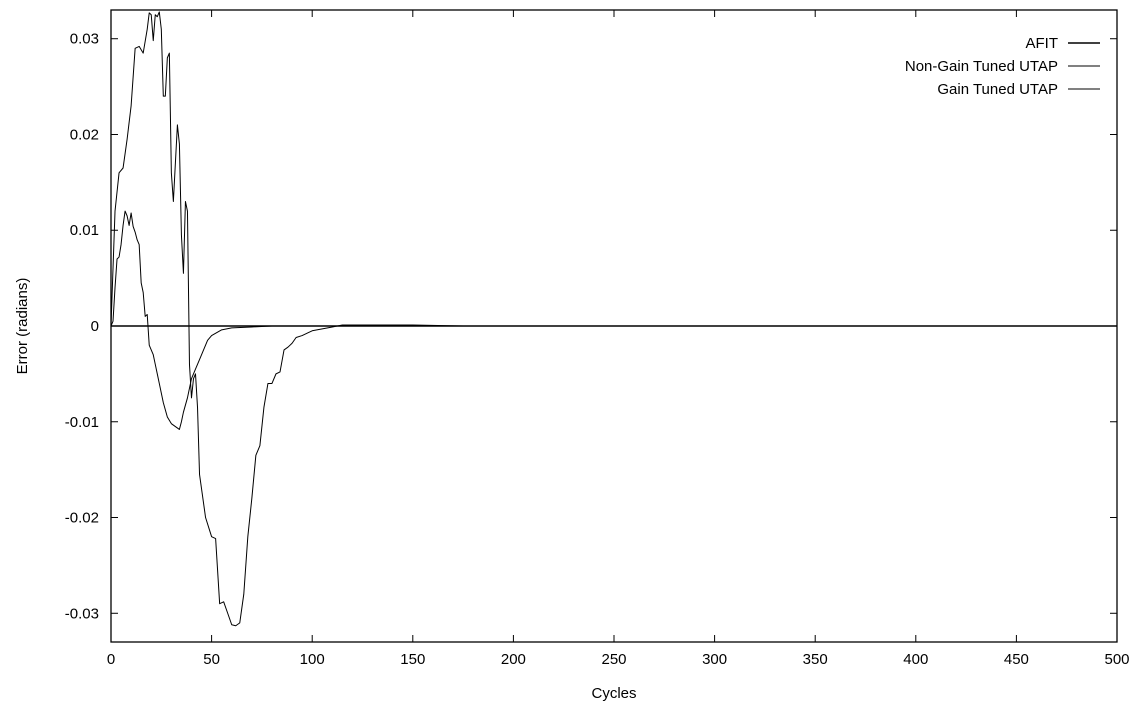 This screenshot has width=1142, height=707. I want to click on x-tick-label: 450, so click(1016, 659).